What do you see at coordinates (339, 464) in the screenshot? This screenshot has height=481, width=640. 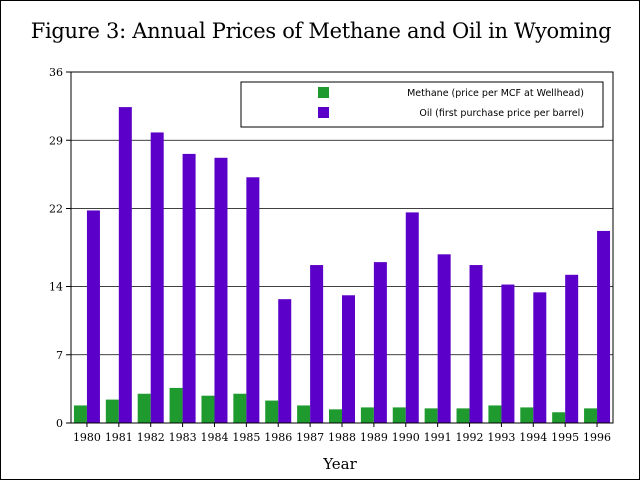 I see `x-axis-label: Year` at bounding box center [339, 464].